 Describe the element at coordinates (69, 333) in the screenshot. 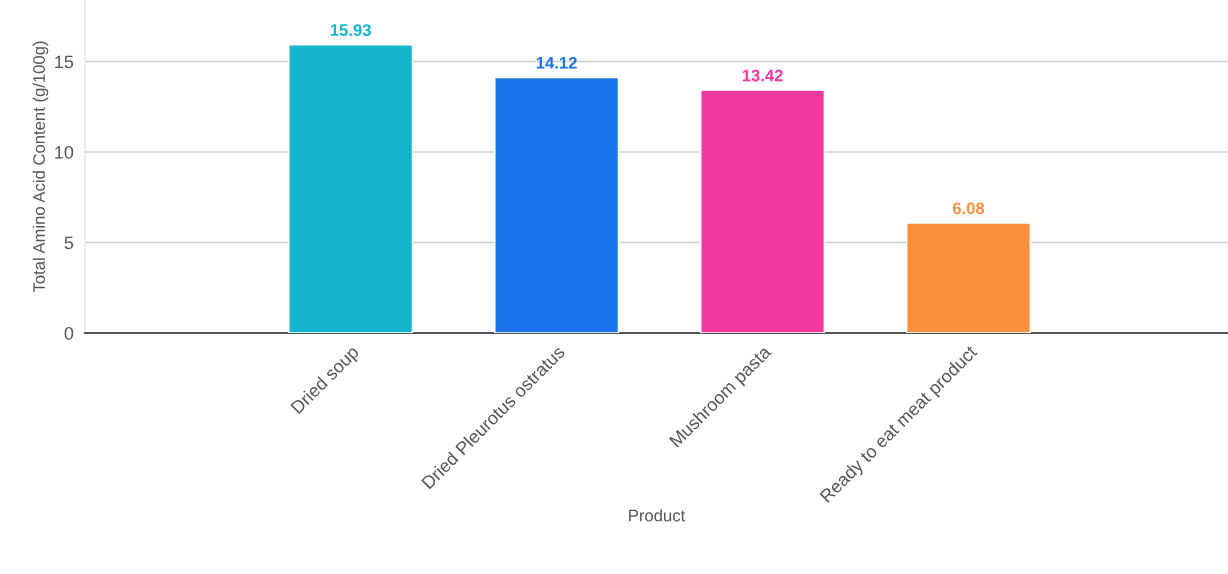

I see `y-tick-label: 0` at that location.